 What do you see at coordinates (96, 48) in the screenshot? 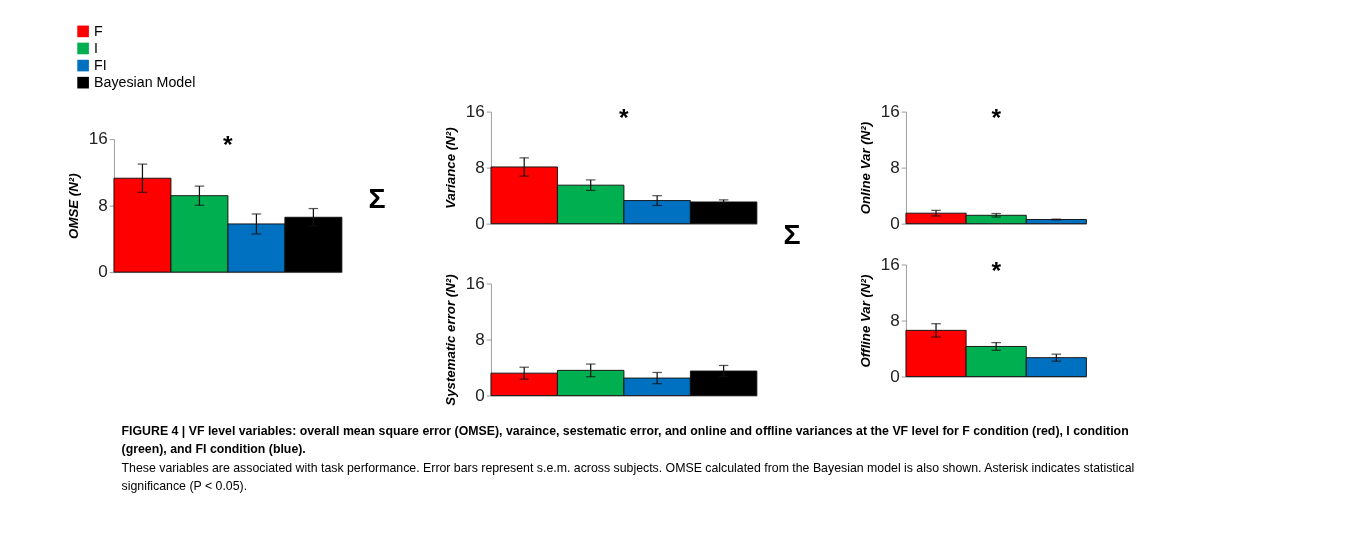
I see `legend-label: I` at bounding box center [96, 48].